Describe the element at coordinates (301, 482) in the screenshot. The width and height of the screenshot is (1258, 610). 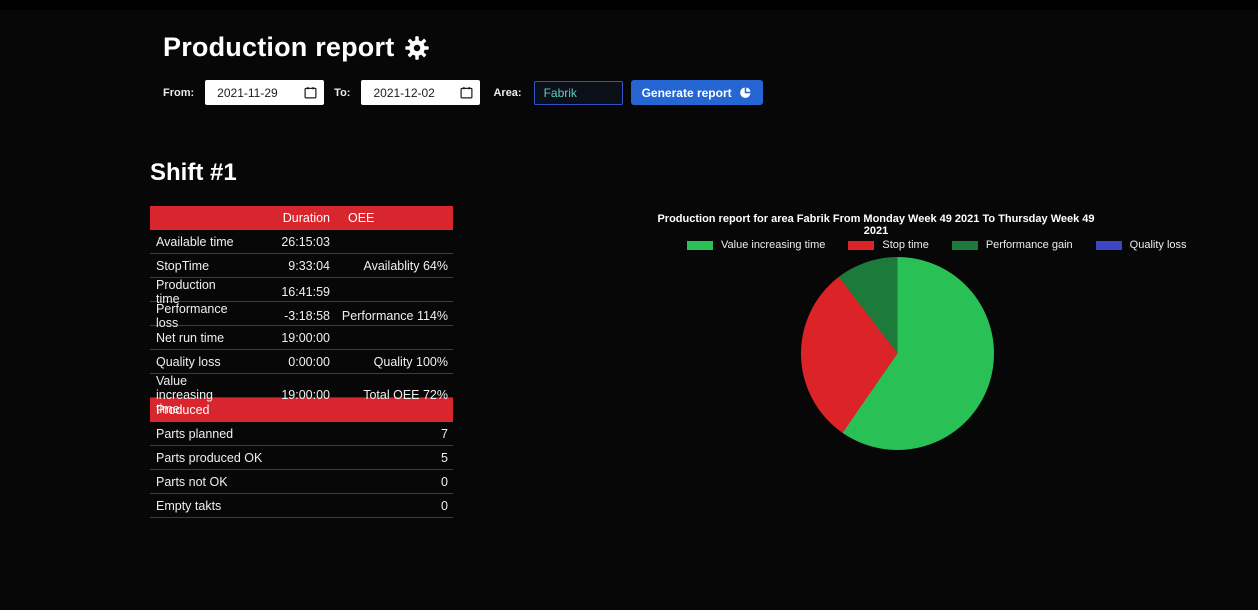
I see `table-row: Parts not OK 0` at that location.